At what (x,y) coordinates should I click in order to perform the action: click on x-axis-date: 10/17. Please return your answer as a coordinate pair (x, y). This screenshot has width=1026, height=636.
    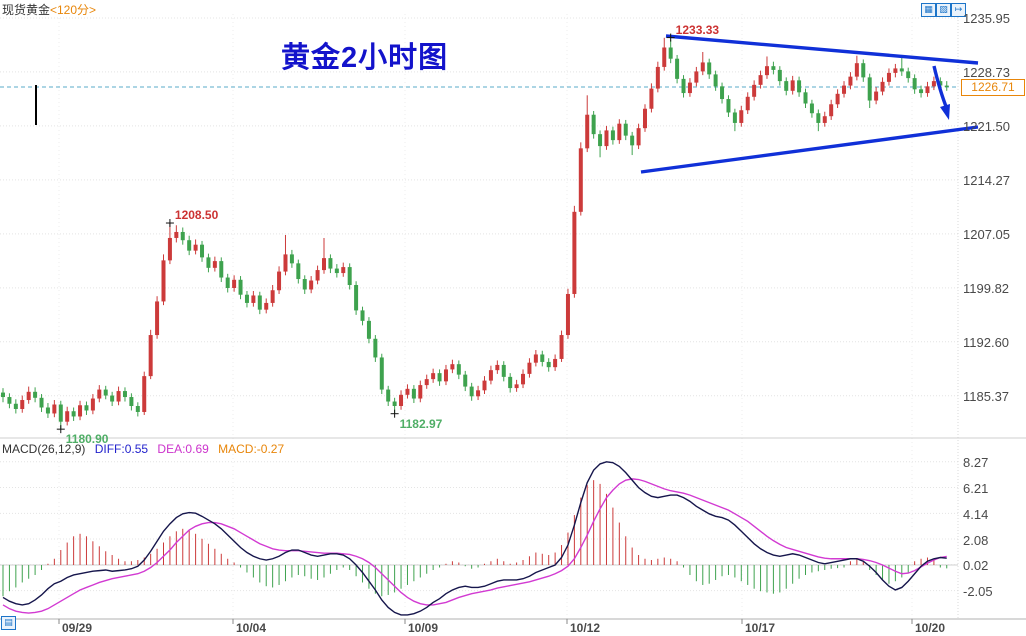
    Looking at the image, I should click on (760, 628).